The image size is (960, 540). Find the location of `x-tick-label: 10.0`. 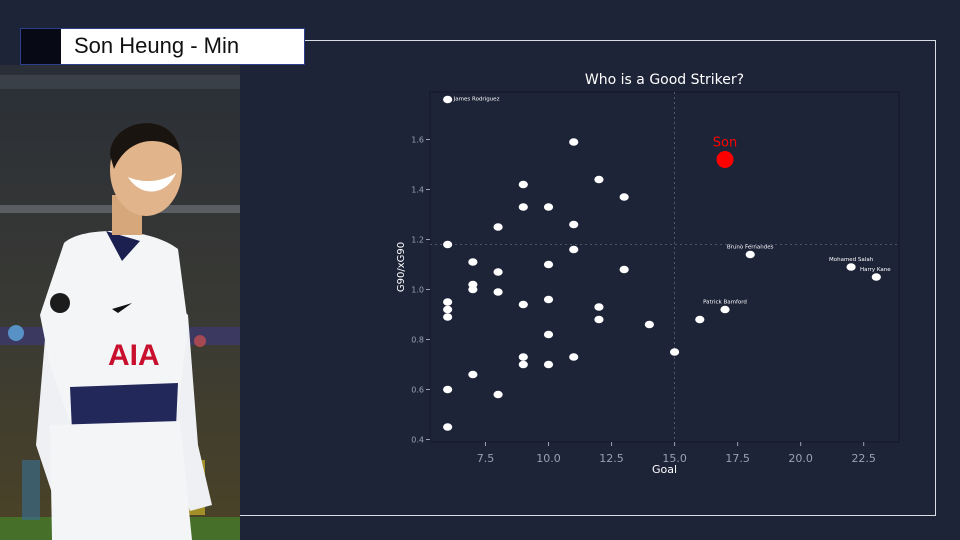

x-tick-label: 10.0 is located at coordinates (548, 458).